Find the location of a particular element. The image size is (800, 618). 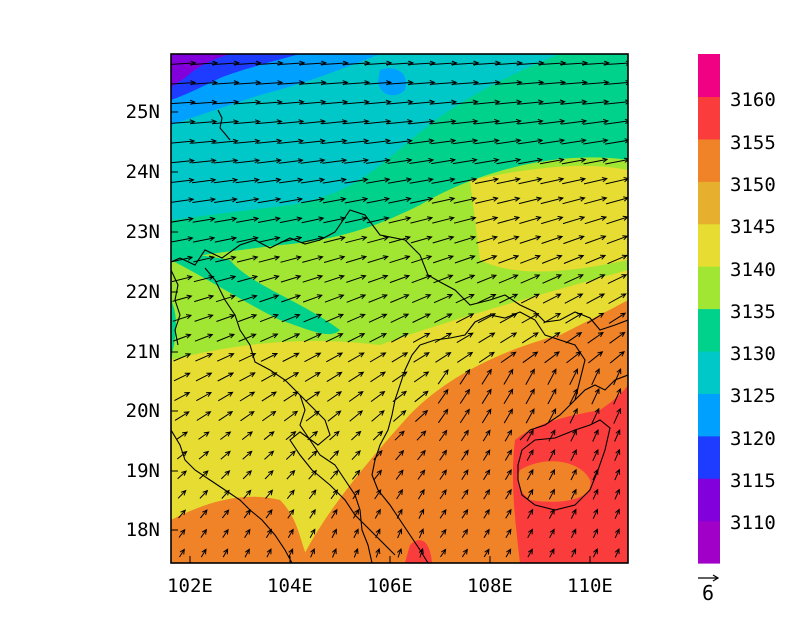

band-3145-northeast is located at coordinates (549, 218).